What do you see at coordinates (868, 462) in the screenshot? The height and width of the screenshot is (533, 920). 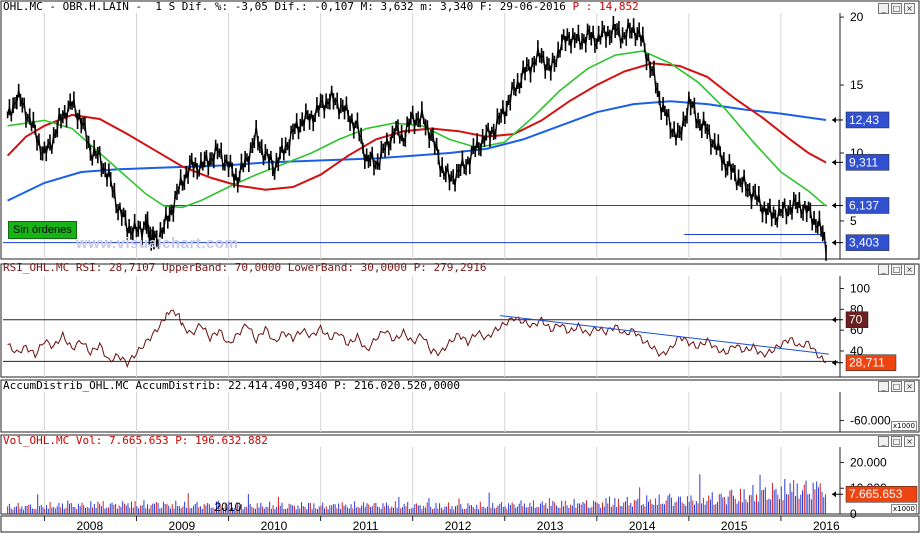 I see `volume-y-tick-label: 20.000` at bounding box center [868, 462].